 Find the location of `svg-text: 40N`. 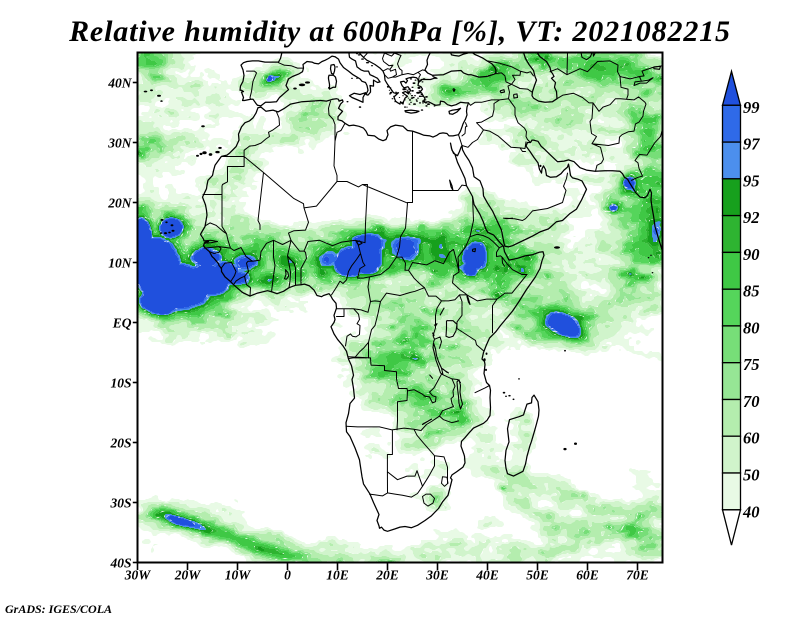

svg-text: 40N is located at coordinates (120, 83).